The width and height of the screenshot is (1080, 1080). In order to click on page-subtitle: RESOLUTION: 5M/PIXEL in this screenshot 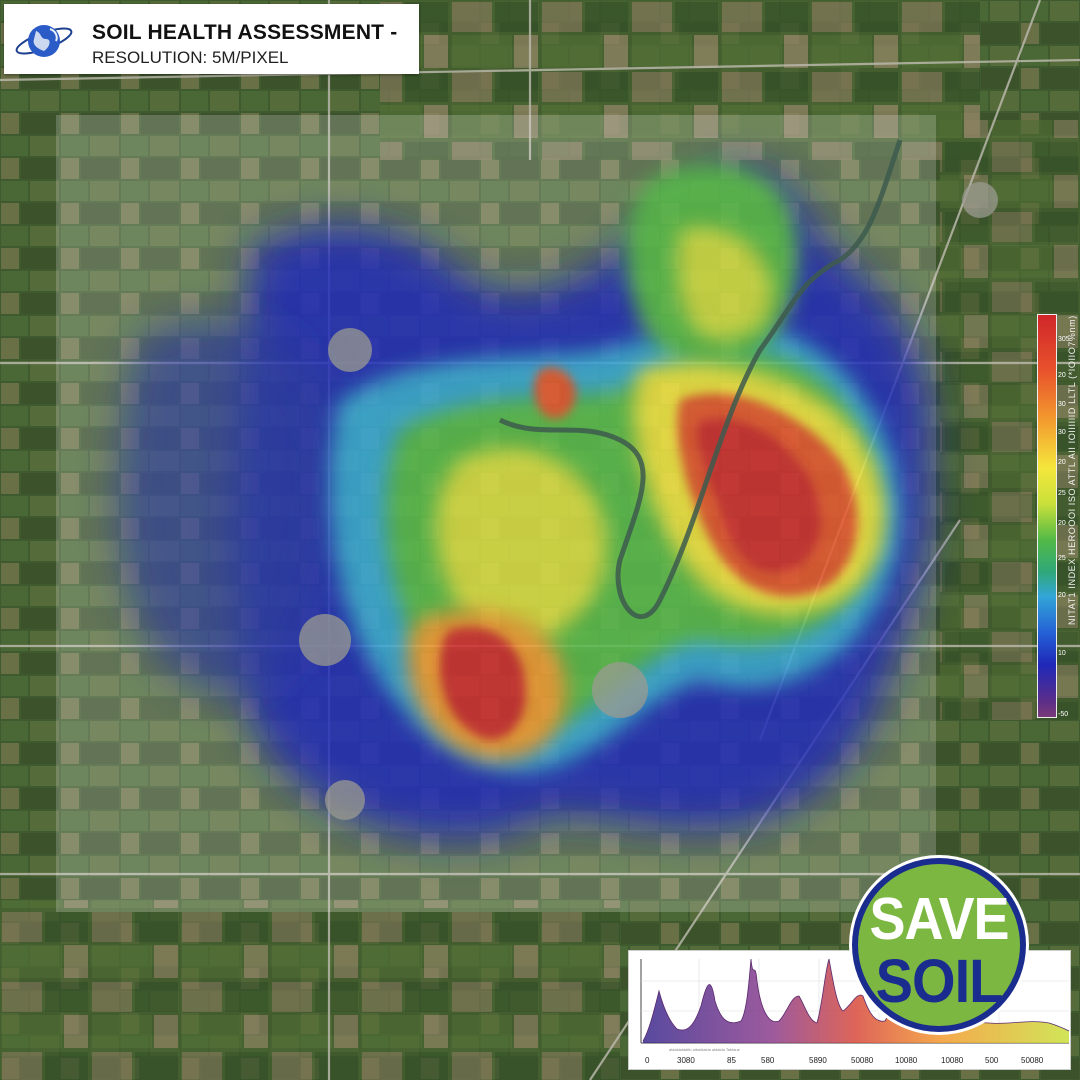, I will do `click(190, 57)`.